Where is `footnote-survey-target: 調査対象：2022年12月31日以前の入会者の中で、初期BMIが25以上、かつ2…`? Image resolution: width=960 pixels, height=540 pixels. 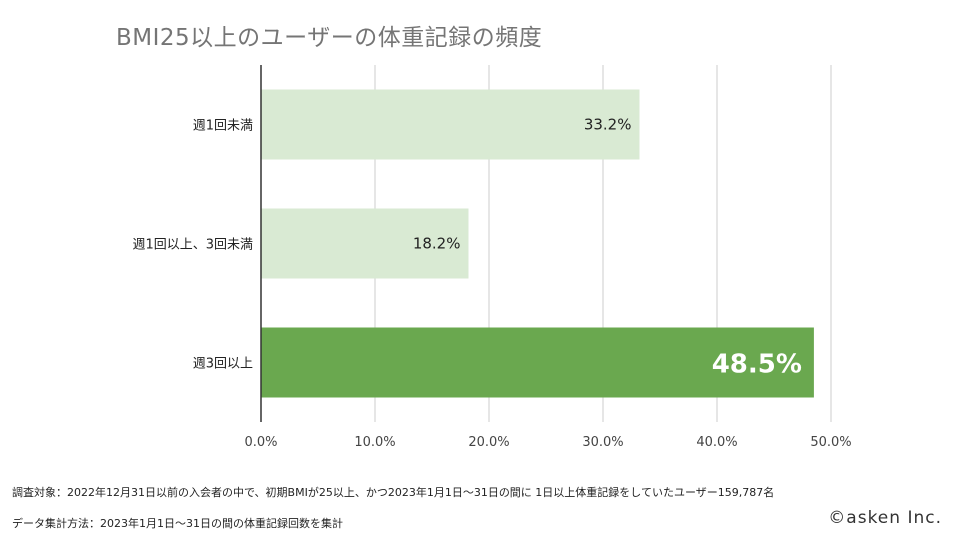 footnote-survey-target: 調査対象：2022年12月31日以前の入会者の中で、初期BMIが25以上、かつ2… is located at coordinates (393, 492).